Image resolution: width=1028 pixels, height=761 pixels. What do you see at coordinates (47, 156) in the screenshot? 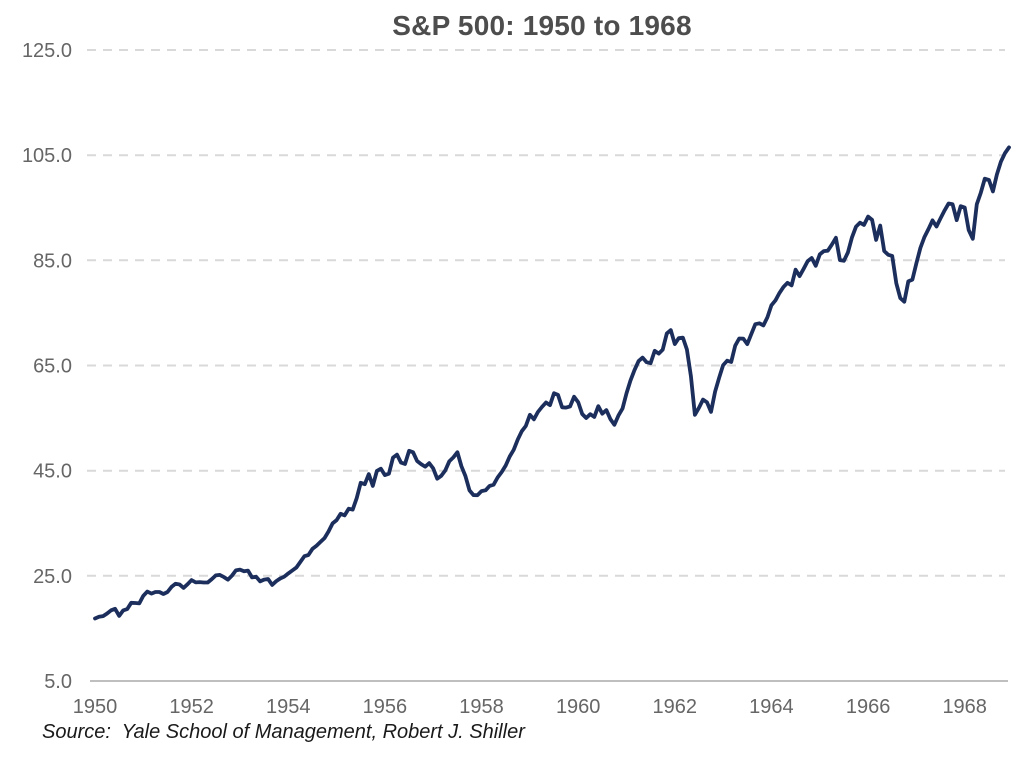
I see `y-tick-label: 105.0` at bounding box center [47, 156].